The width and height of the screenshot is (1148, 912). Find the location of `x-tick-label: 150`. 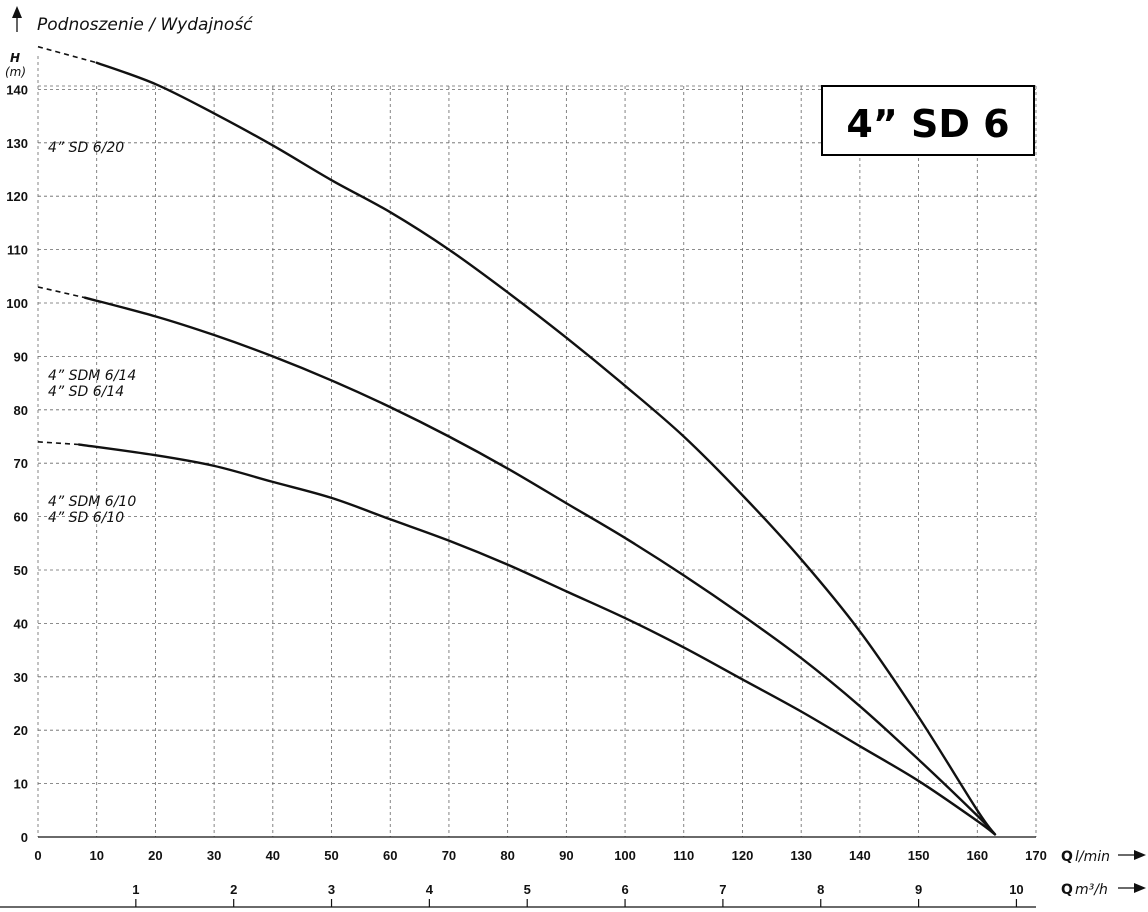

x-tick-label: 150 is located at coordinates (919, 855).